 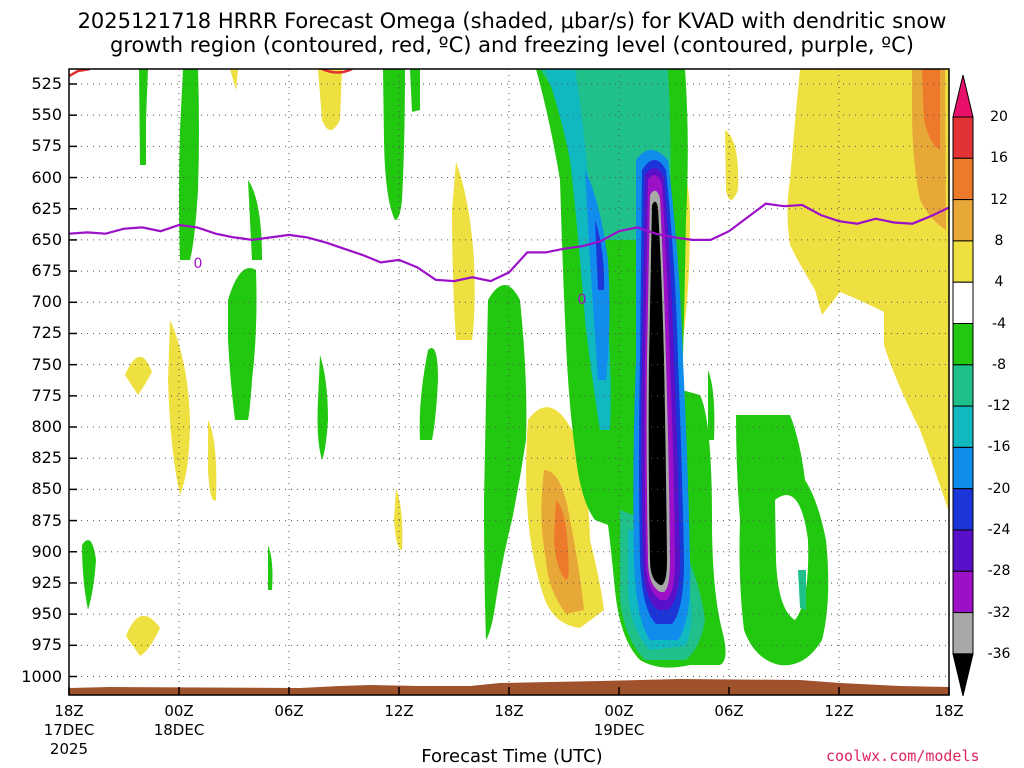 I want to click on colorbar-label: 12, so click(x=999, y=199).